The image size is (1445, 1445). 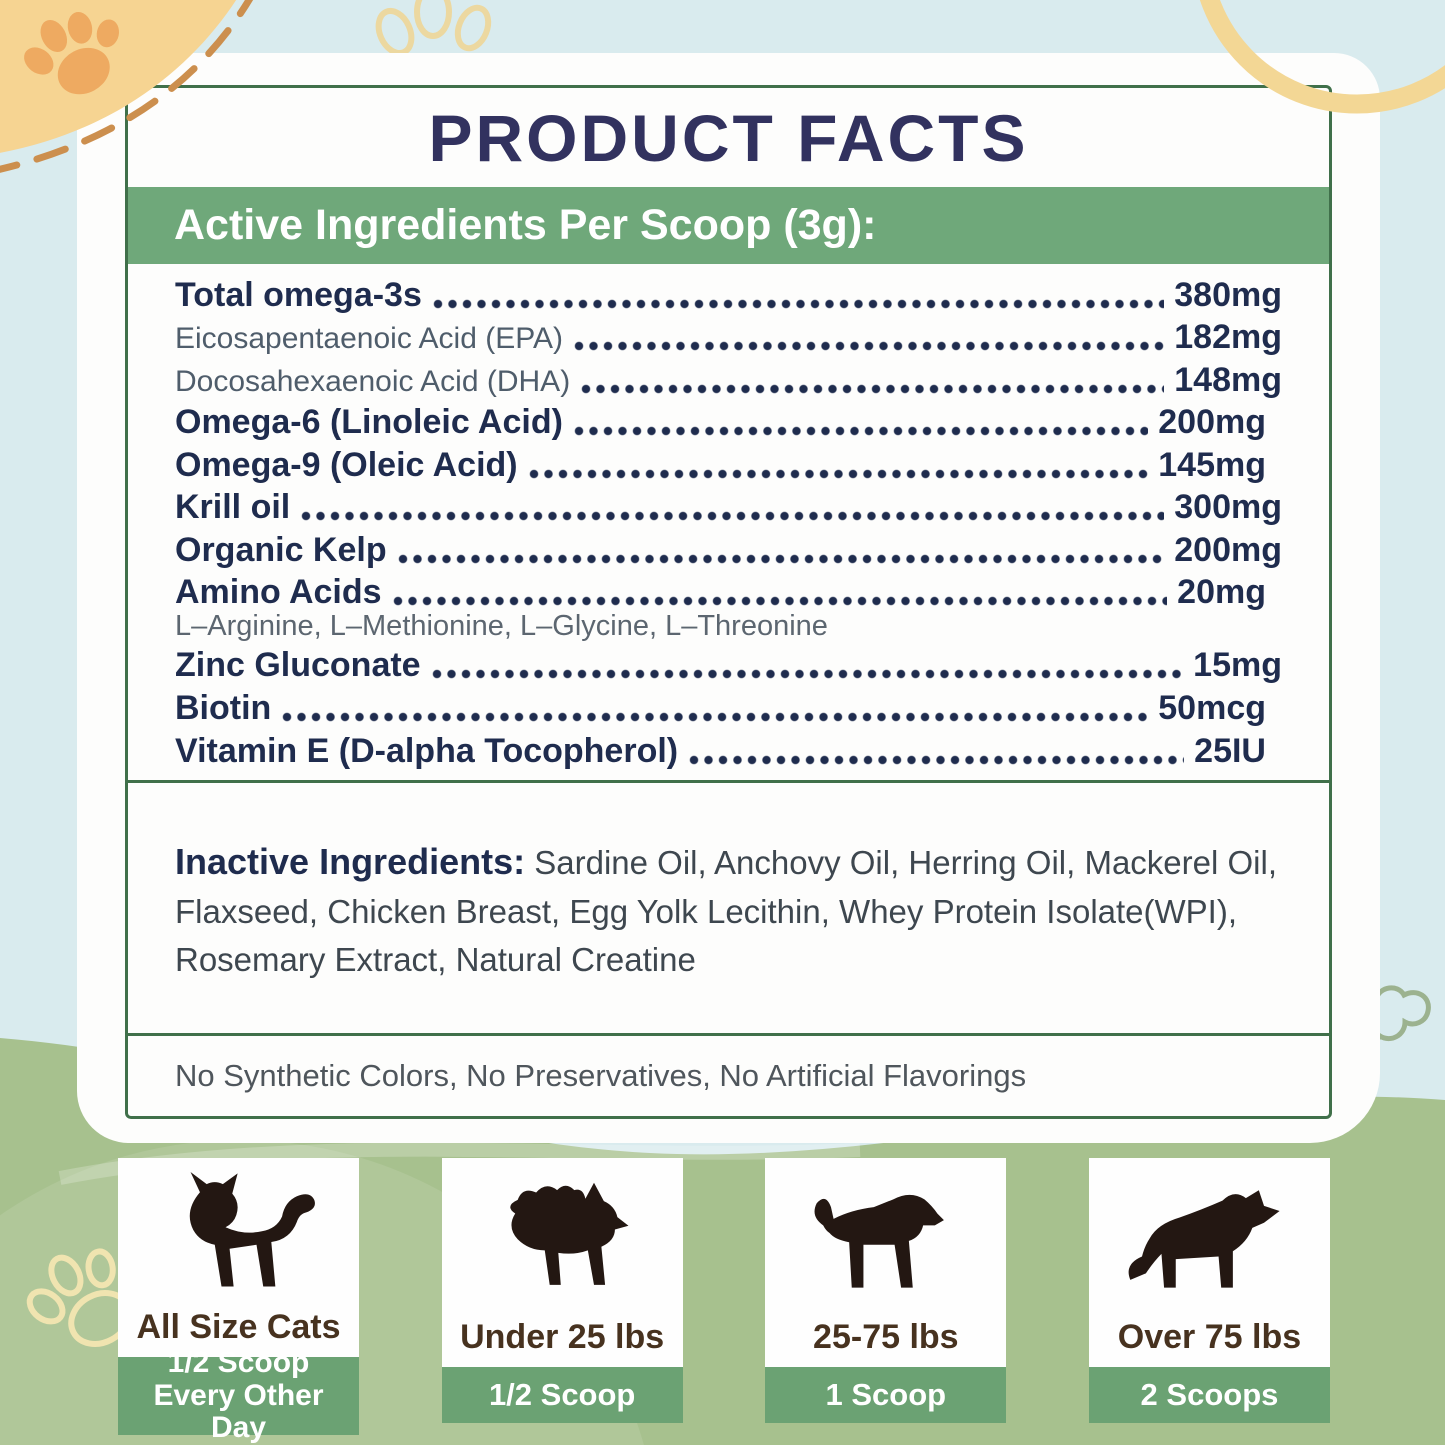 I want to click on ingredient-row-omega6: Omega-6 (Linoleic Acid) 200mg, so click(x=720, y=422).